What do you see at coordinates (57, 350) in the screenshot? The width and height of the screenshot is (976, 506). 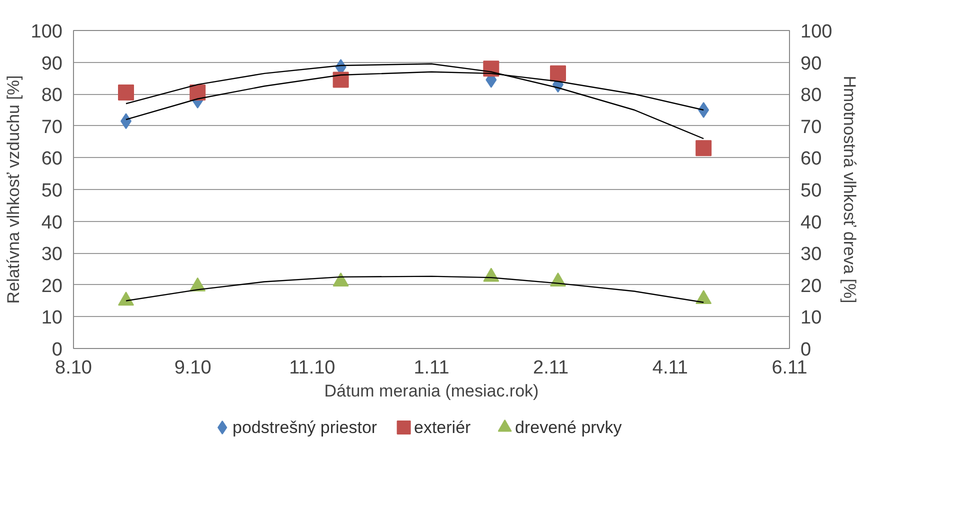 I see `y-tick-label: 0` at bounding box center [57, 350].